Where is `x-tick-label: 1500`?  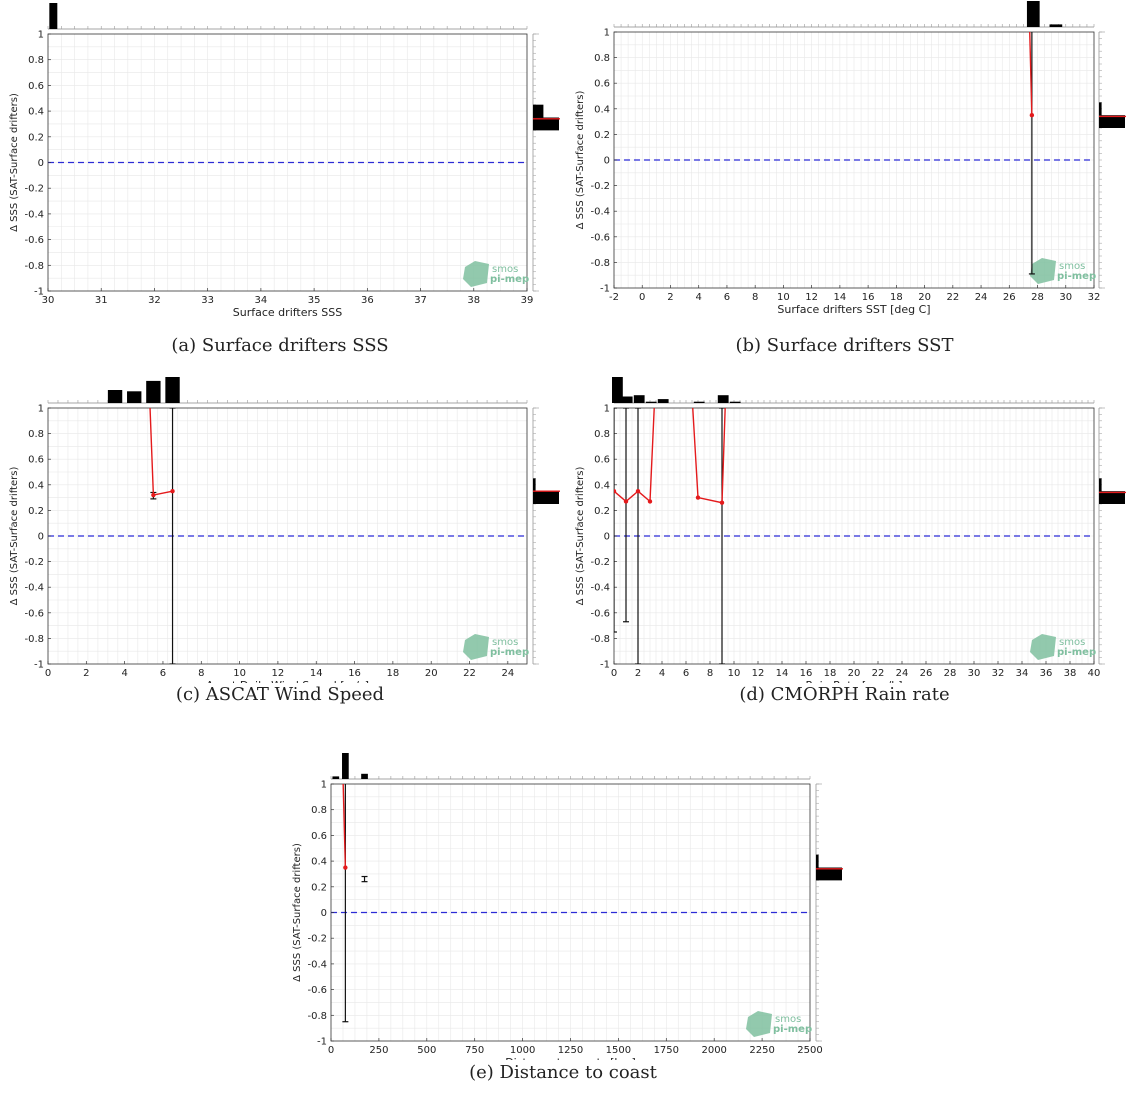
x-tick-label: 1500 is located at coordinates (618, 1050).